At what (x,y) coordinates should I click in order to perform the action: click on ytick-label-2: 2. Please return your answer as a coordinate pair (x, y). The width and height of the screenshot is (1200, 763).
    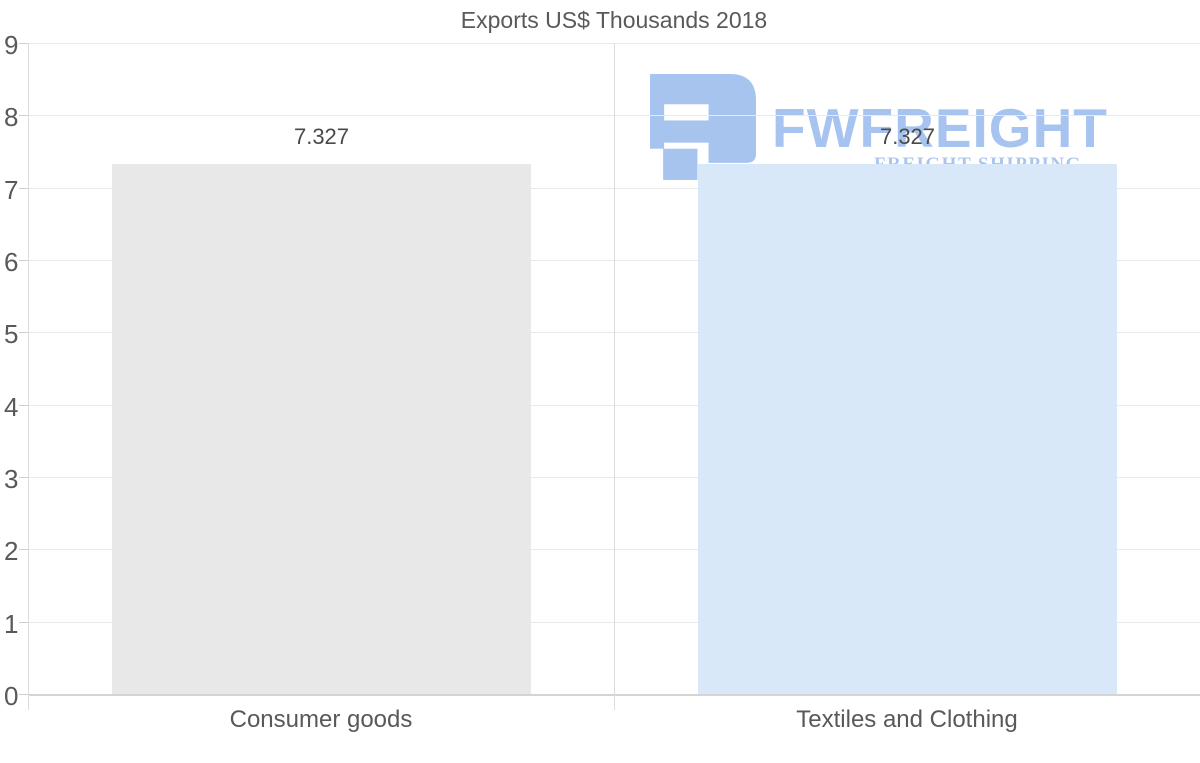
    Looking at the image, I should click on (11, 551).